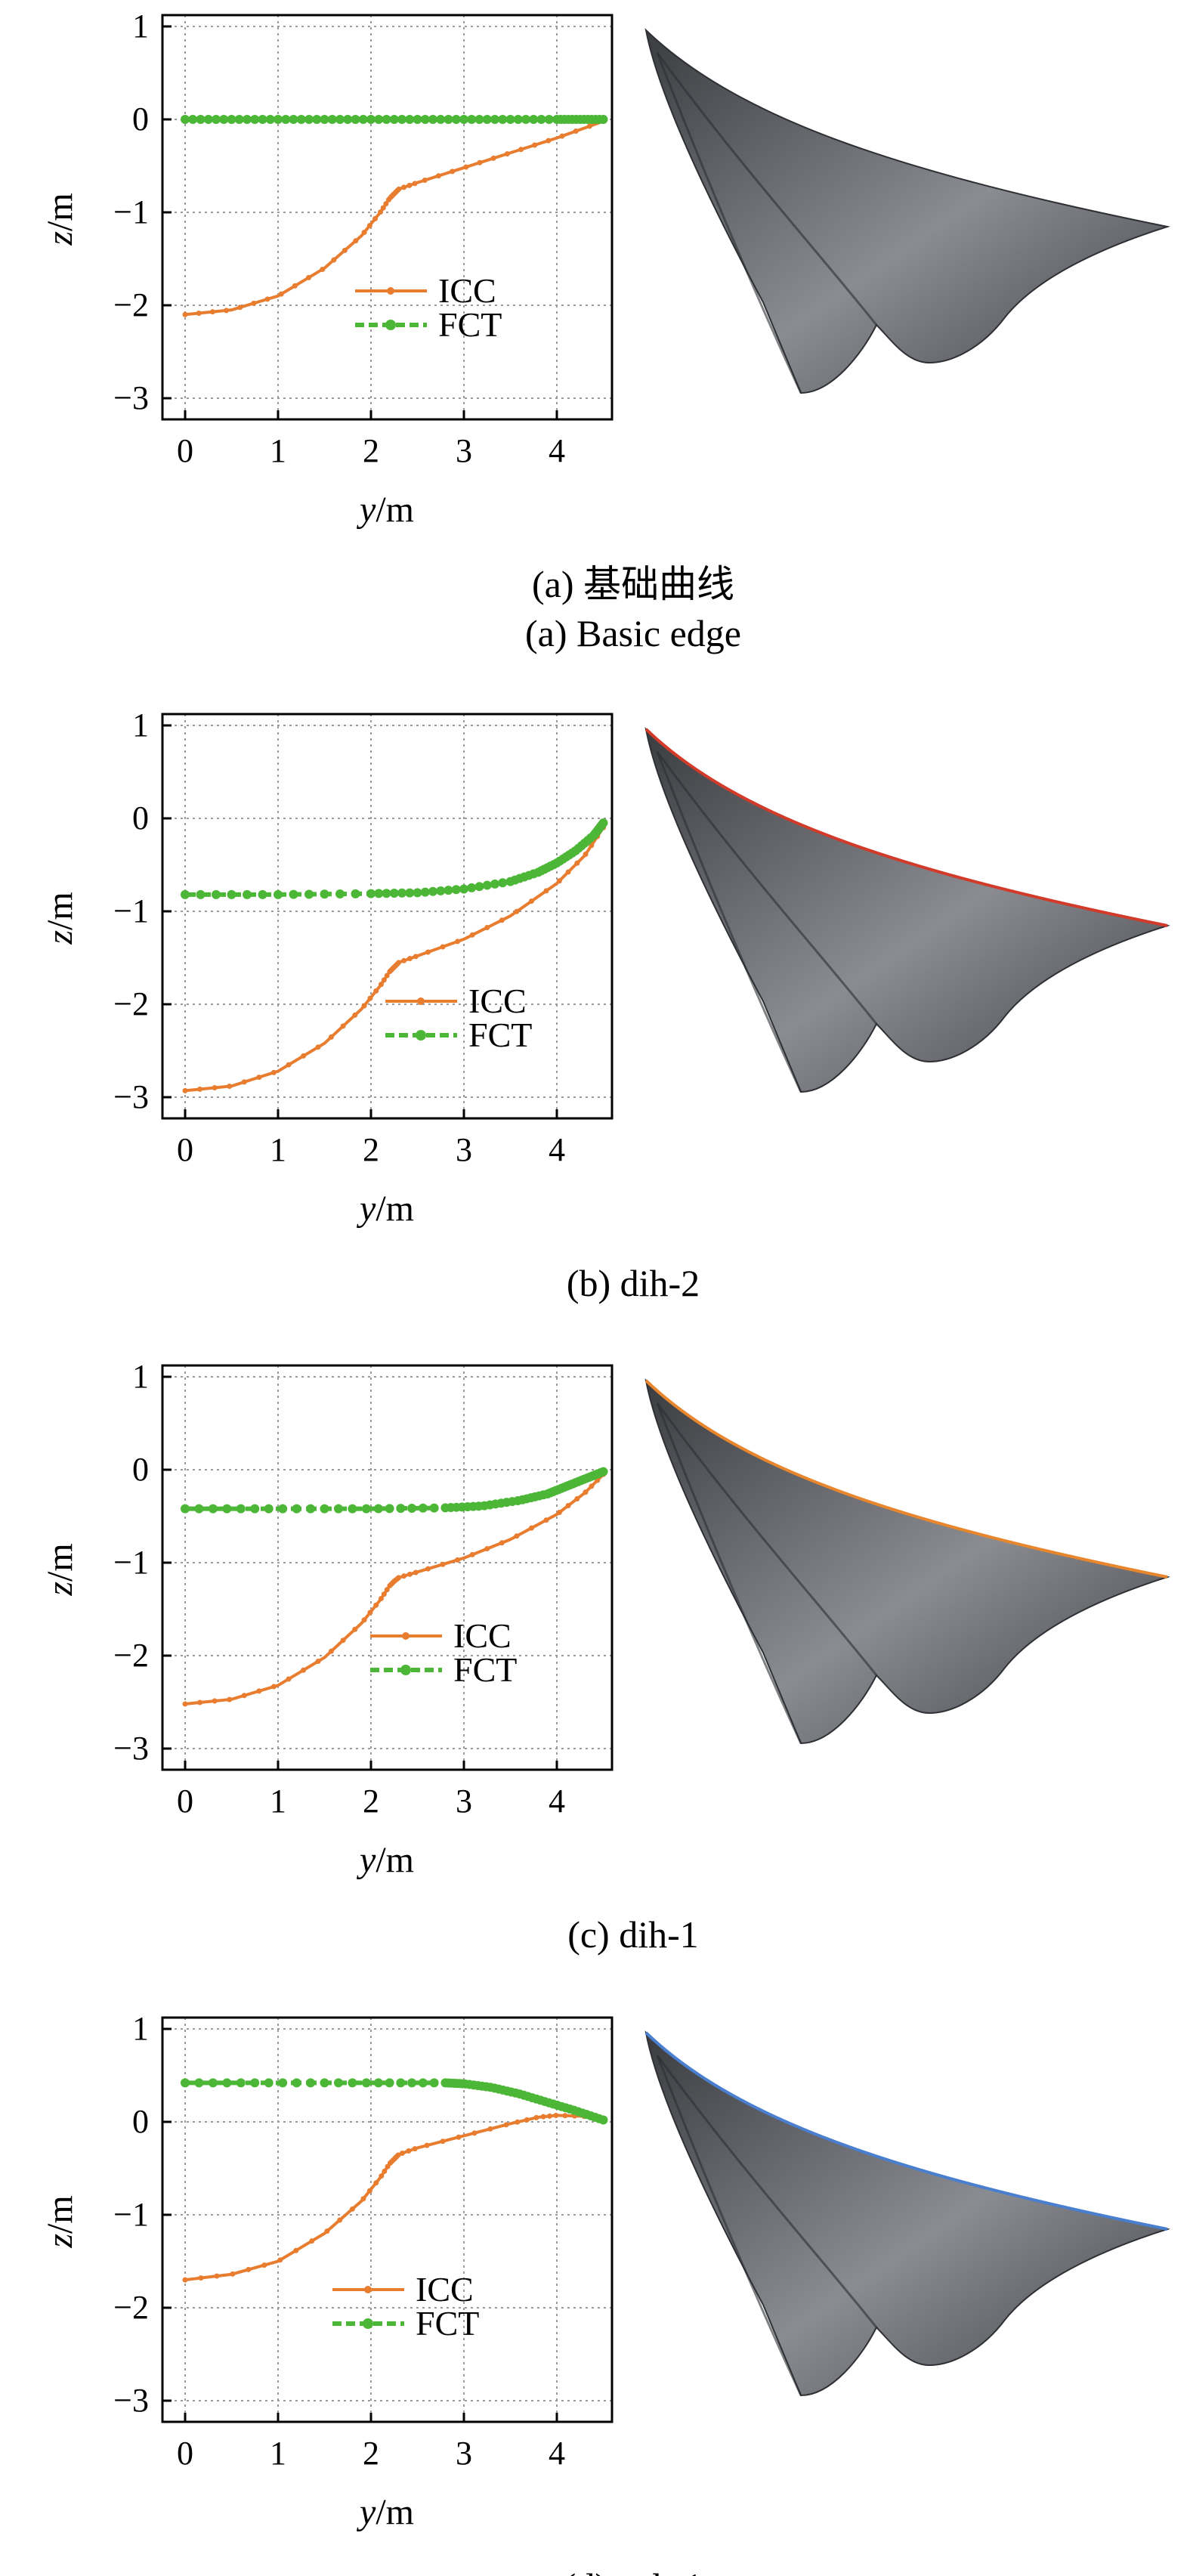 Image resolution: width=1190 pixels, height=2576 pixels. Describe the element at coordinates (394, 858) in the screenshot. I see `series-fct` at that location.